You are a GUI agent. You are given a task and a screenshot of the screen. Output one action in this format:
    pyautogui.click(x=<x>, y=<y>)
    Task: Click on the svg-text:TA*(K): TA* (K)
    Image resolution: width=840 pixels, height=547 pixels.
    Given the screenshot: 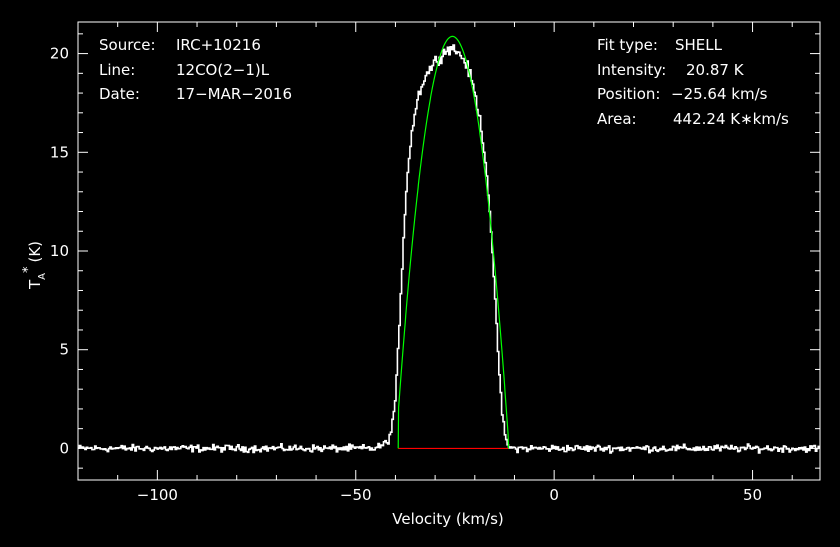 What is the action you would take?
    pyautogui.click(x=34, y=265)
    